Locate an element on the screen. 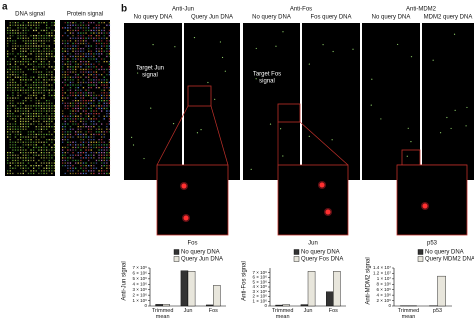 The image size is (474, 323). image-label: Protein signal is located at coordinates (85, 15).